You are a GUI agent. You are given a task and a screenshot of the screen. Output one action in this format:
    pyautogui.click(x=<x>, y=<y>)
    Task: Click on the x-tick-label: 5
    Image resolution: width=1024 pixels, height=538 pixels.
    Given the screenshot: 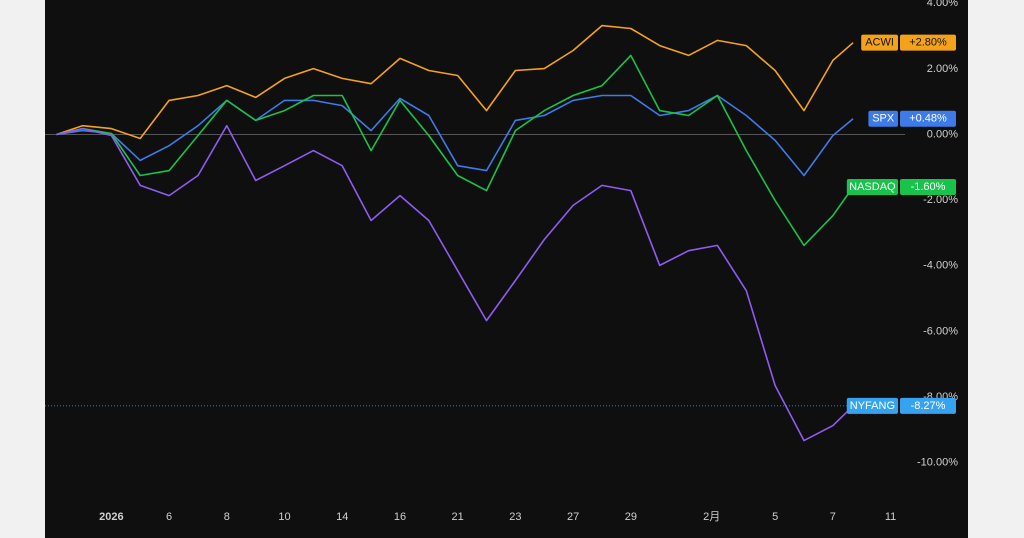 What is the action you would take?
    pyautogui.click(x=775, y=517)
    